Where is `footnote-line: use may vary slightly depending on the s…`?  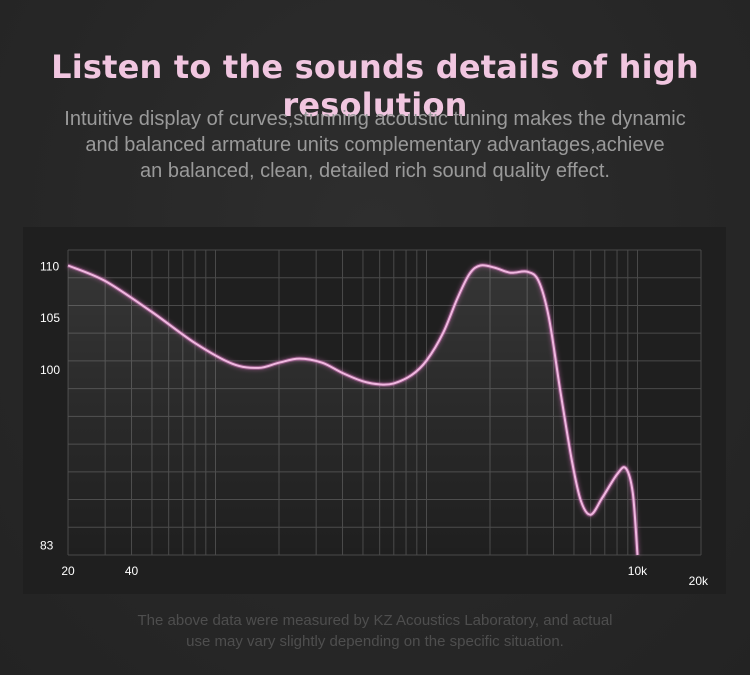
footnote-line: use may vary slightly depending on the s… is located at coordinates (375, 641).